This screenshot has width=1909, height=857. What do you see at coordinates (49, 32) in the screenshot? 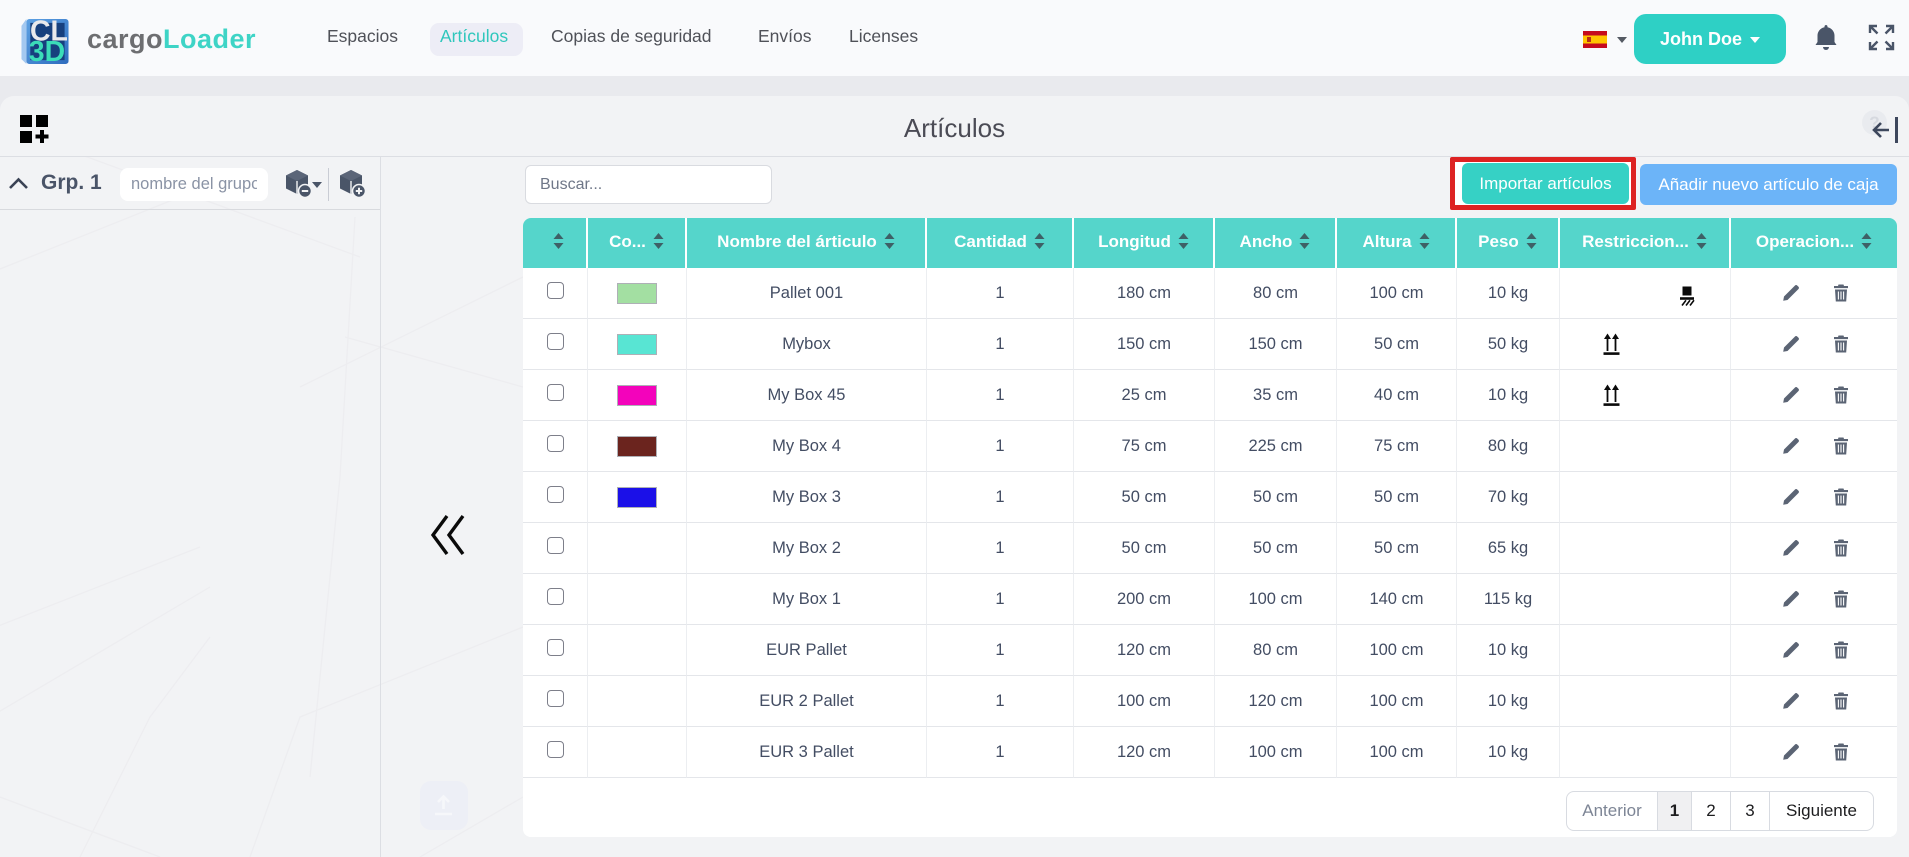
I see `svg-text: CL` at bounding box center [49, 32].